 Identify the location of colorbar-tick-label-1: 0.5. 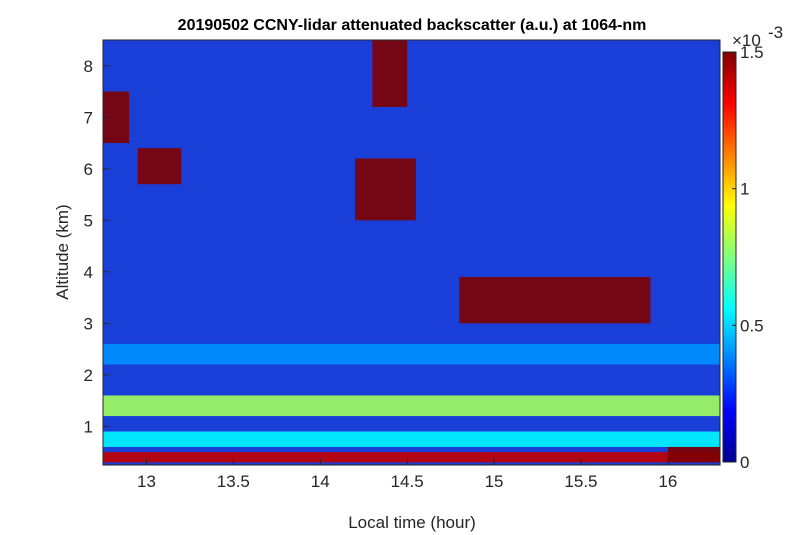
(752, 325).